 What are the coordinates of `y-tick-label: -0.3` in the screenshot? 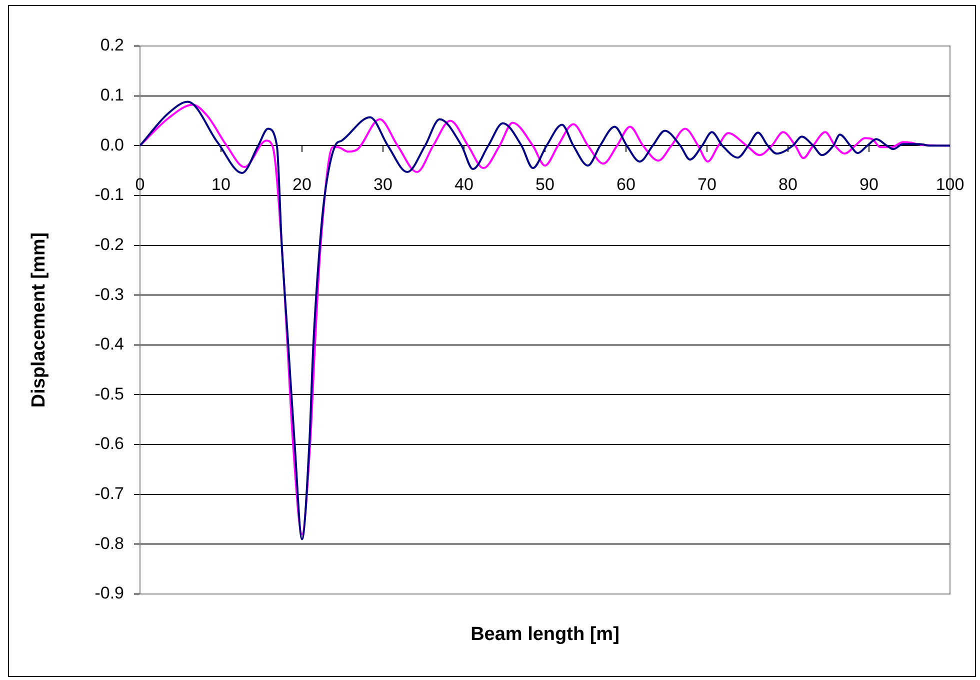 It's located at (109, 294).